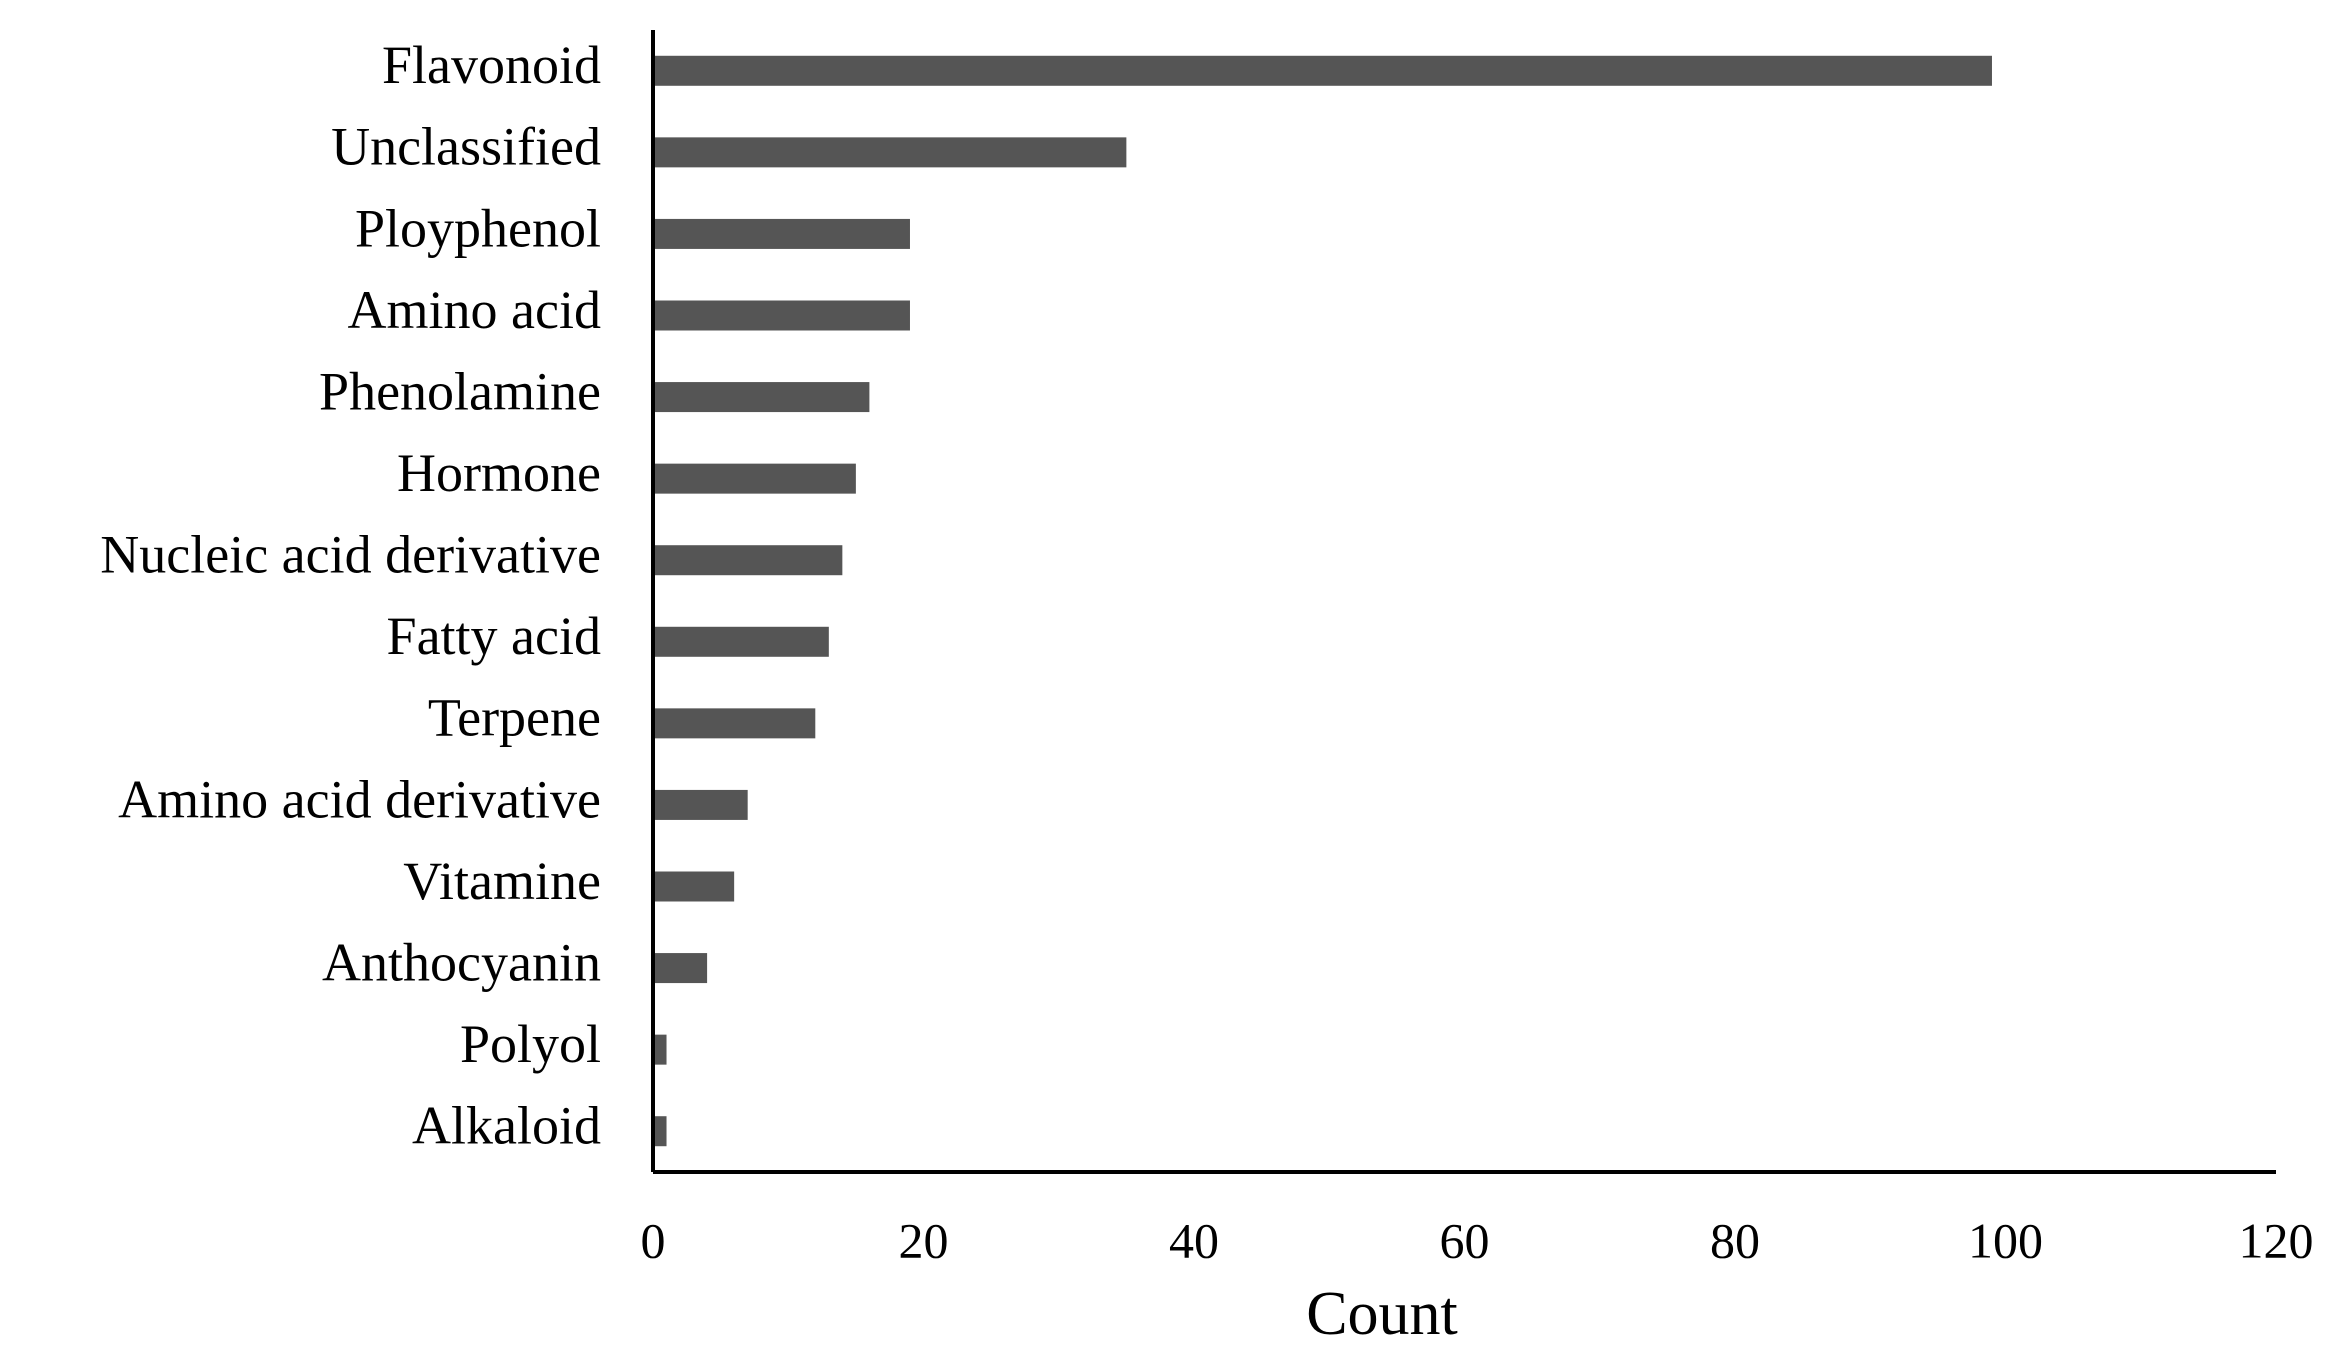  I want to click on y-tick-label: Alkaloid, so click(506, 1126).